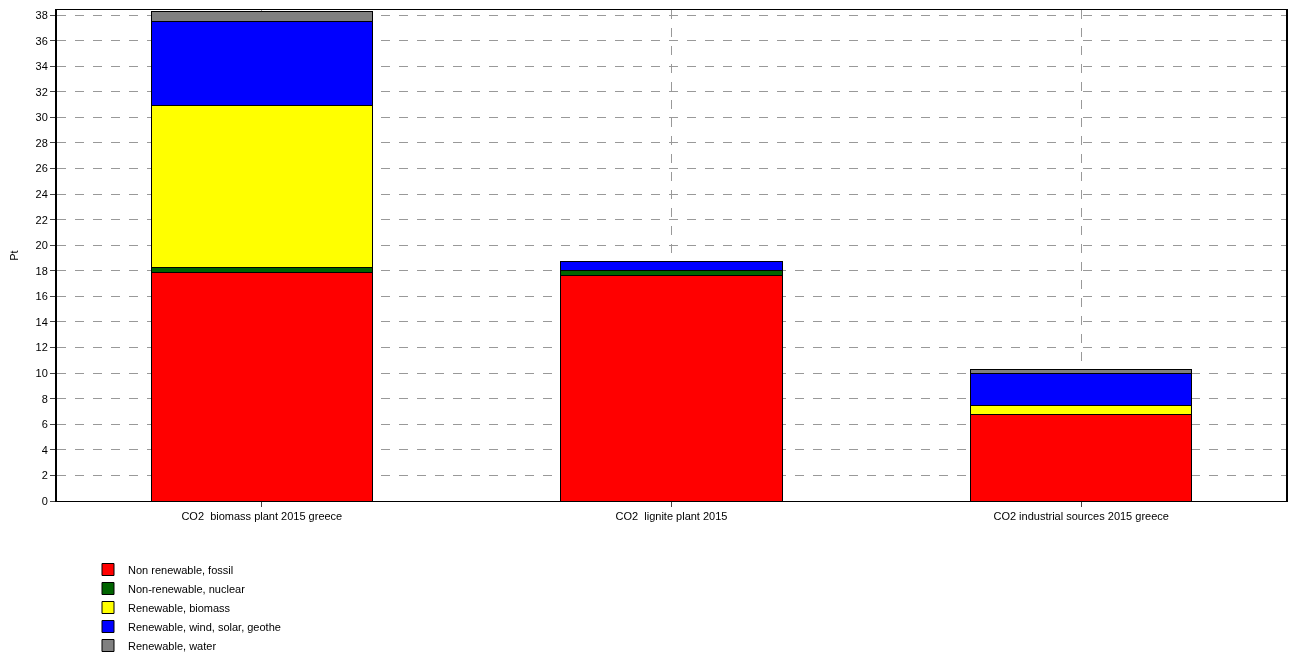 The image size is (1293, 660). Describe the element at coordinates (44, 424) in the screenshot. I see `y-tick-label: 6` at that location.